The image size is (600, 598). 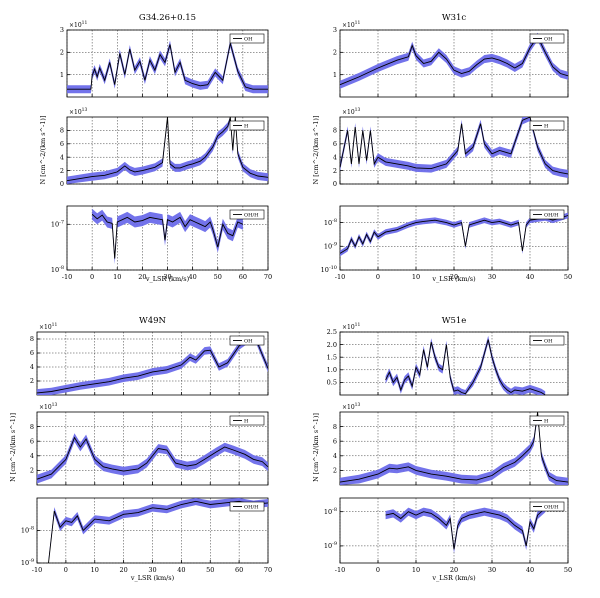 What do you see at coordinates (454, 18) in the screenshot?
I see `chart-title: W31c` at bounding box center [454, 18].